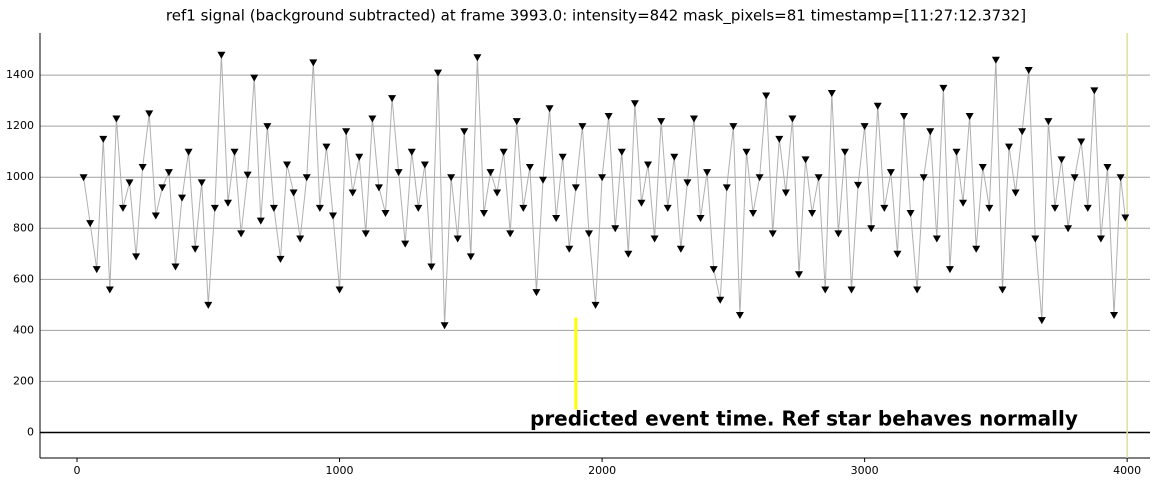 The width and height of the screenshot is (1152, 495). I want to click on y-tick-label: 400, so click(23, 329).